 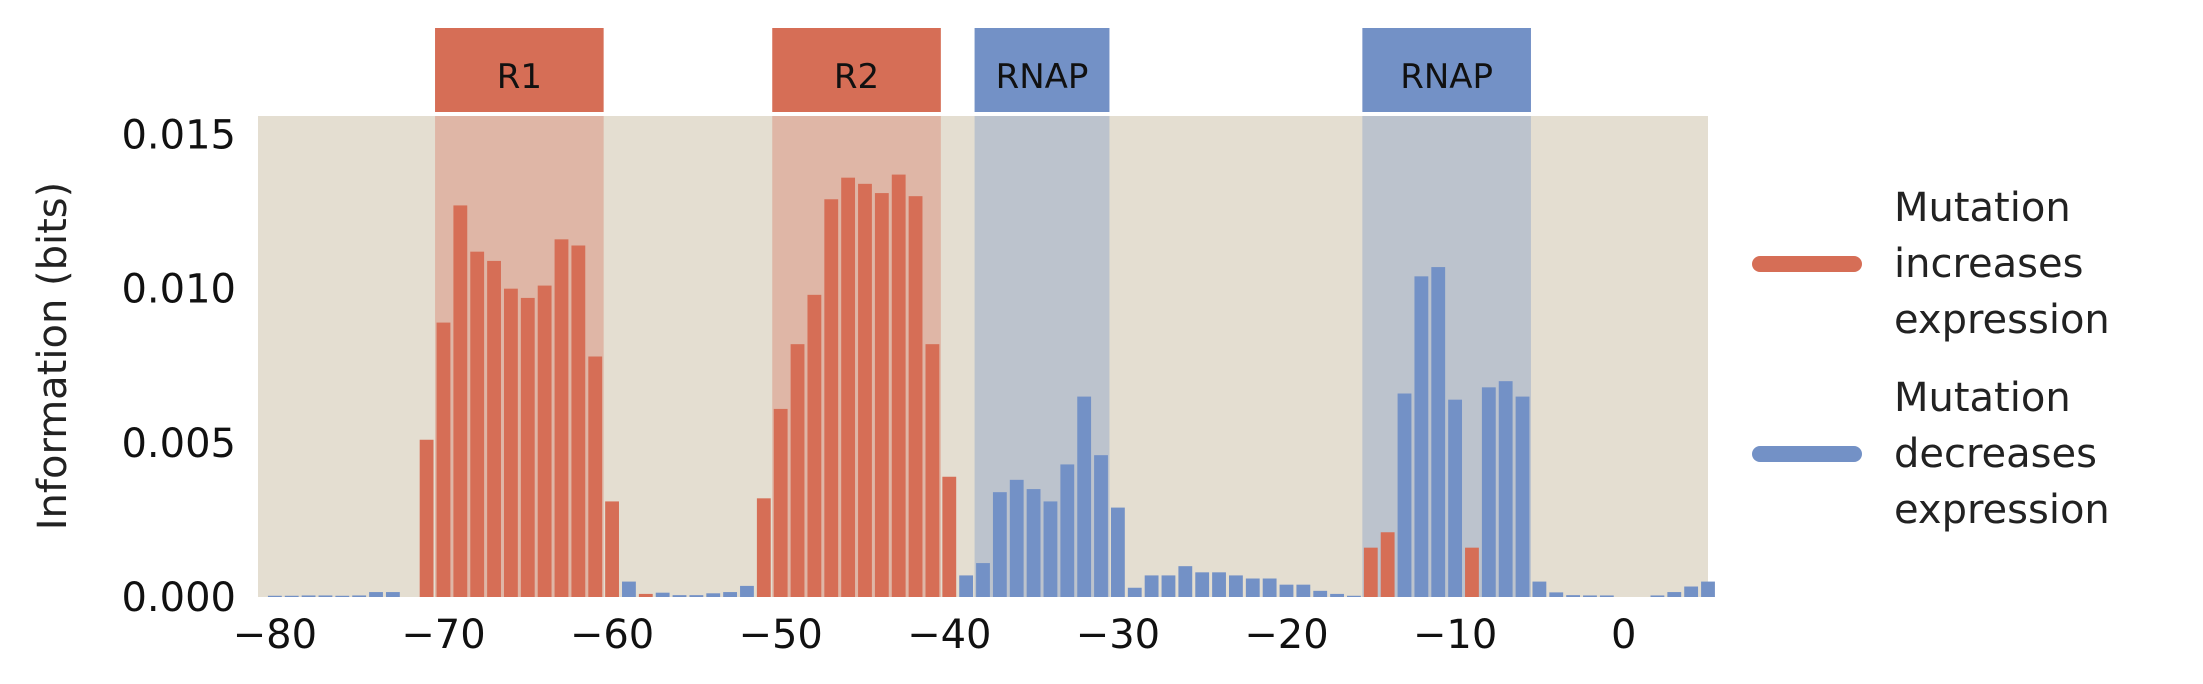 What do you see at coordinates (178, 290) in the screenshot?
I see `y-tick-label: 0.010` at bounding box center [178, 290].